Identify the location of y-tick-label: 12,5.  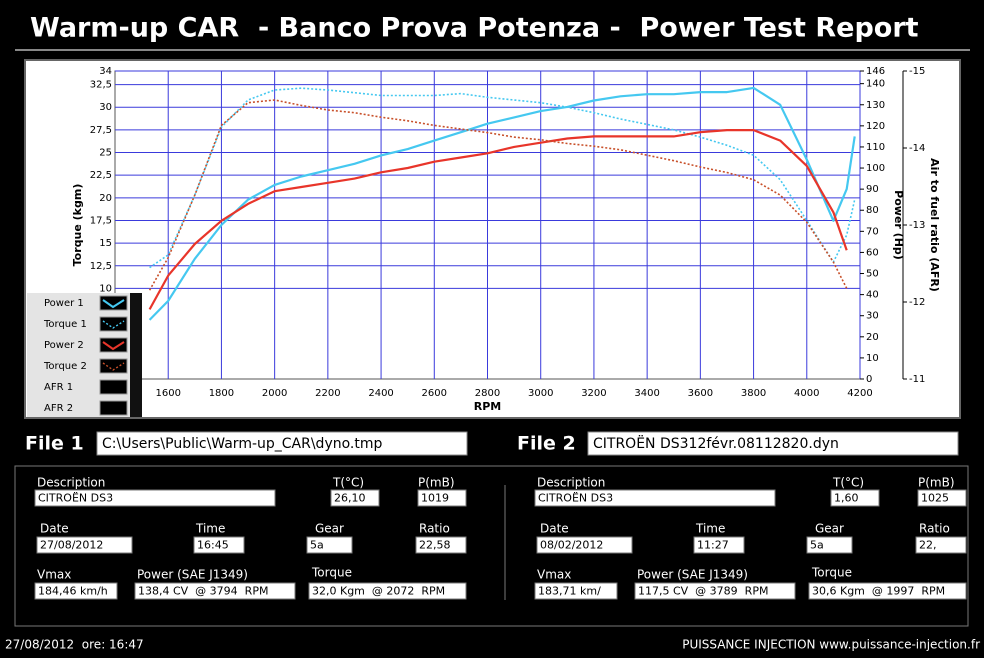
(101, 266).